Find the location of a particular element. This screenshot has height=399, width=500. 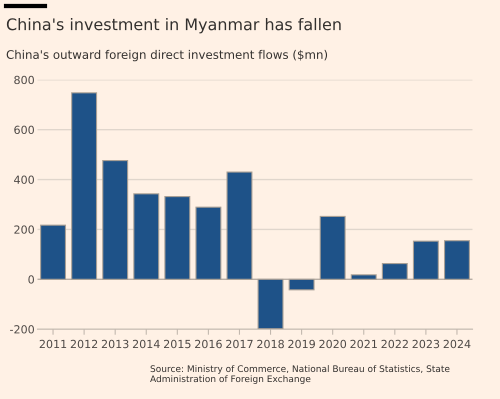

x-tick-label: 2024 is located at coordinates (457, 344).